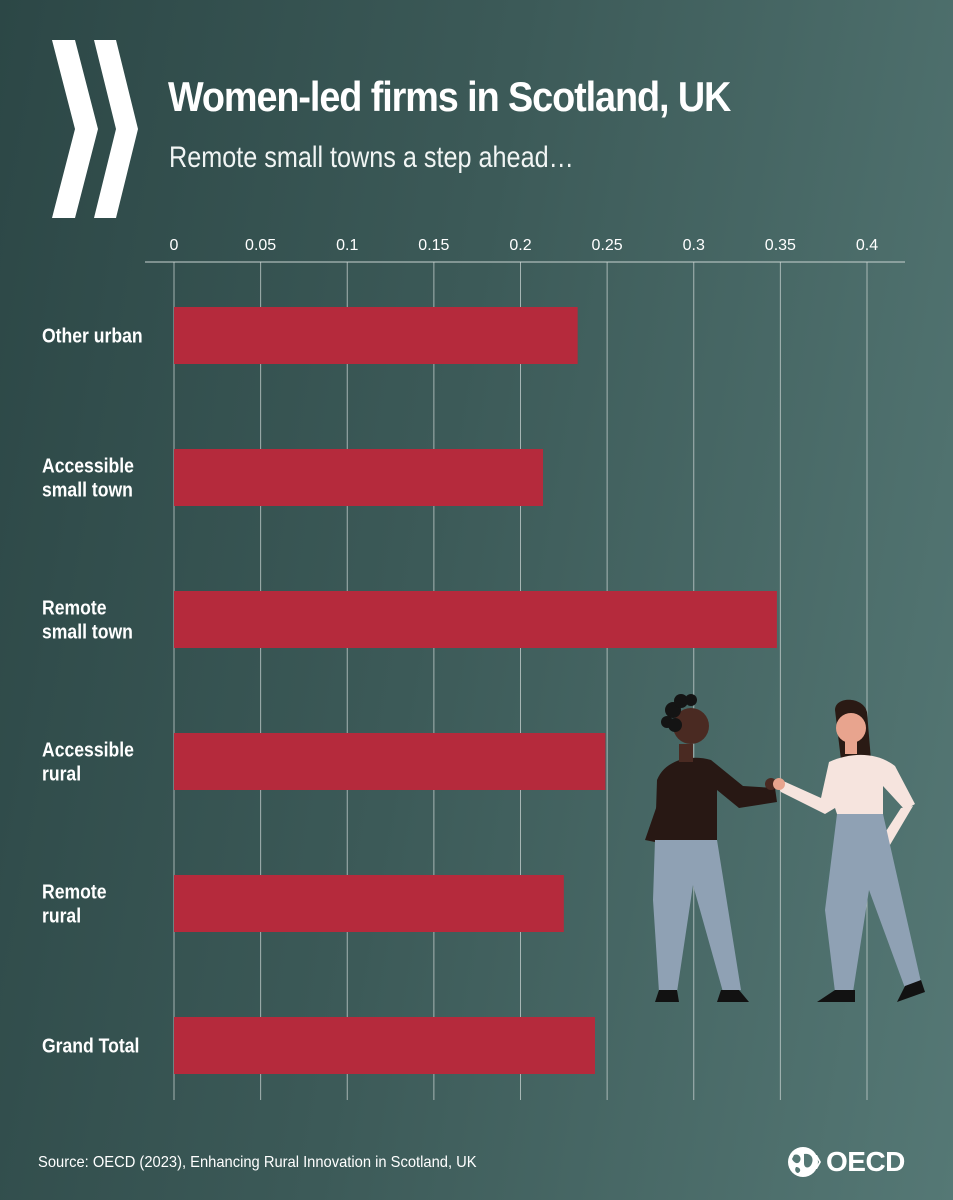  What do you see at coordinates (867, 245) in the screenshot?
I see `x-tick-label: 0.4` at bounding box center [867, 245].